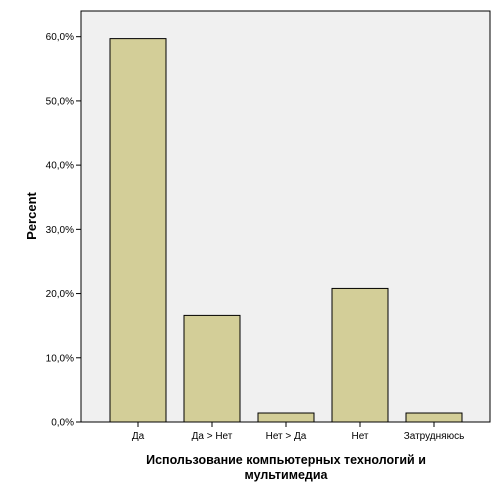  Describe the element at coordinates (138, 436) in the screenshot. I see `x-tick-label: Да` at that location.